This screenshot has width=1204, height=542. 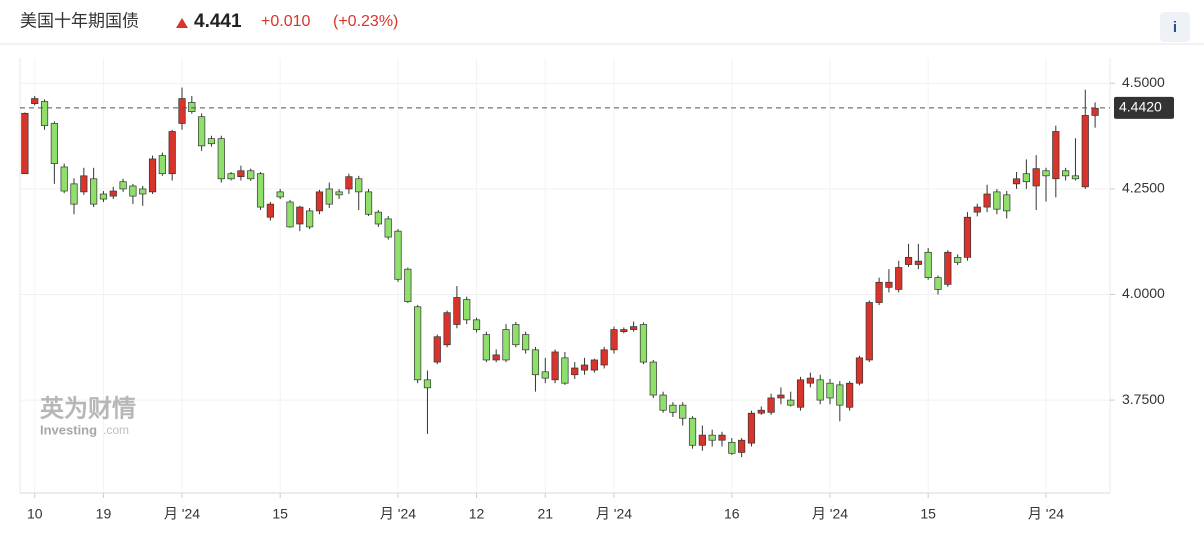 What do you see at coordinates (68, 429) in the screenshot?
I see `watermark-brand: Investing` at bounding box center [68, 429].